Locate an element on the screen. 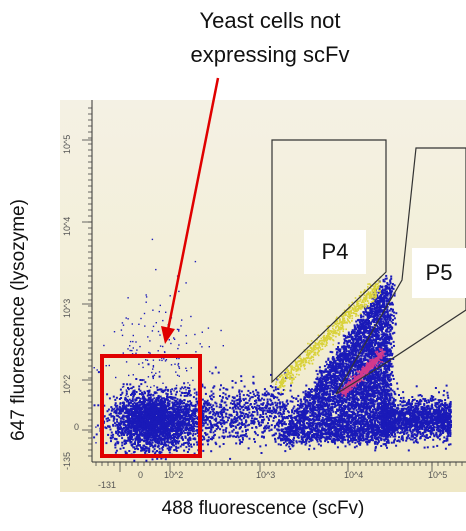 This screenshot has height=531, width=466. y-axis-label-container: 647 fluorescence (lysozyme) is located at coordinates (19, 320).